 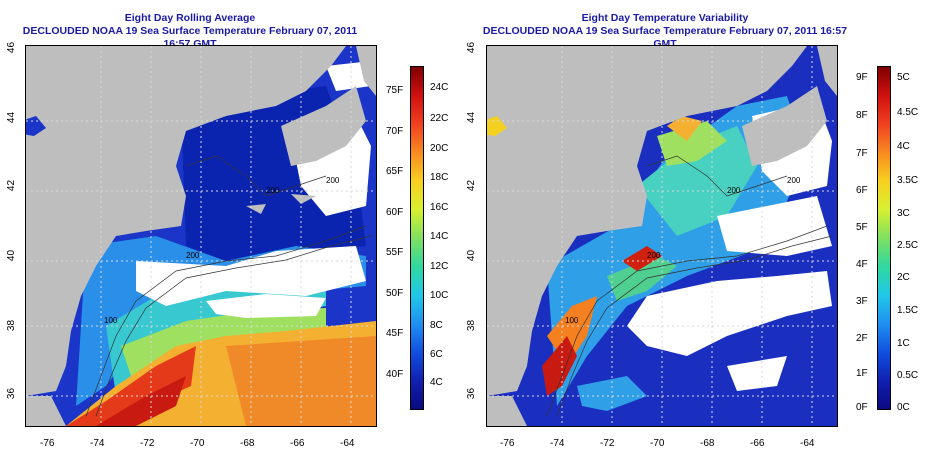 What do you see at coordinates (417, 238) in the screenshot?
I see `left-colorbar` at bounding box center [417, 238].